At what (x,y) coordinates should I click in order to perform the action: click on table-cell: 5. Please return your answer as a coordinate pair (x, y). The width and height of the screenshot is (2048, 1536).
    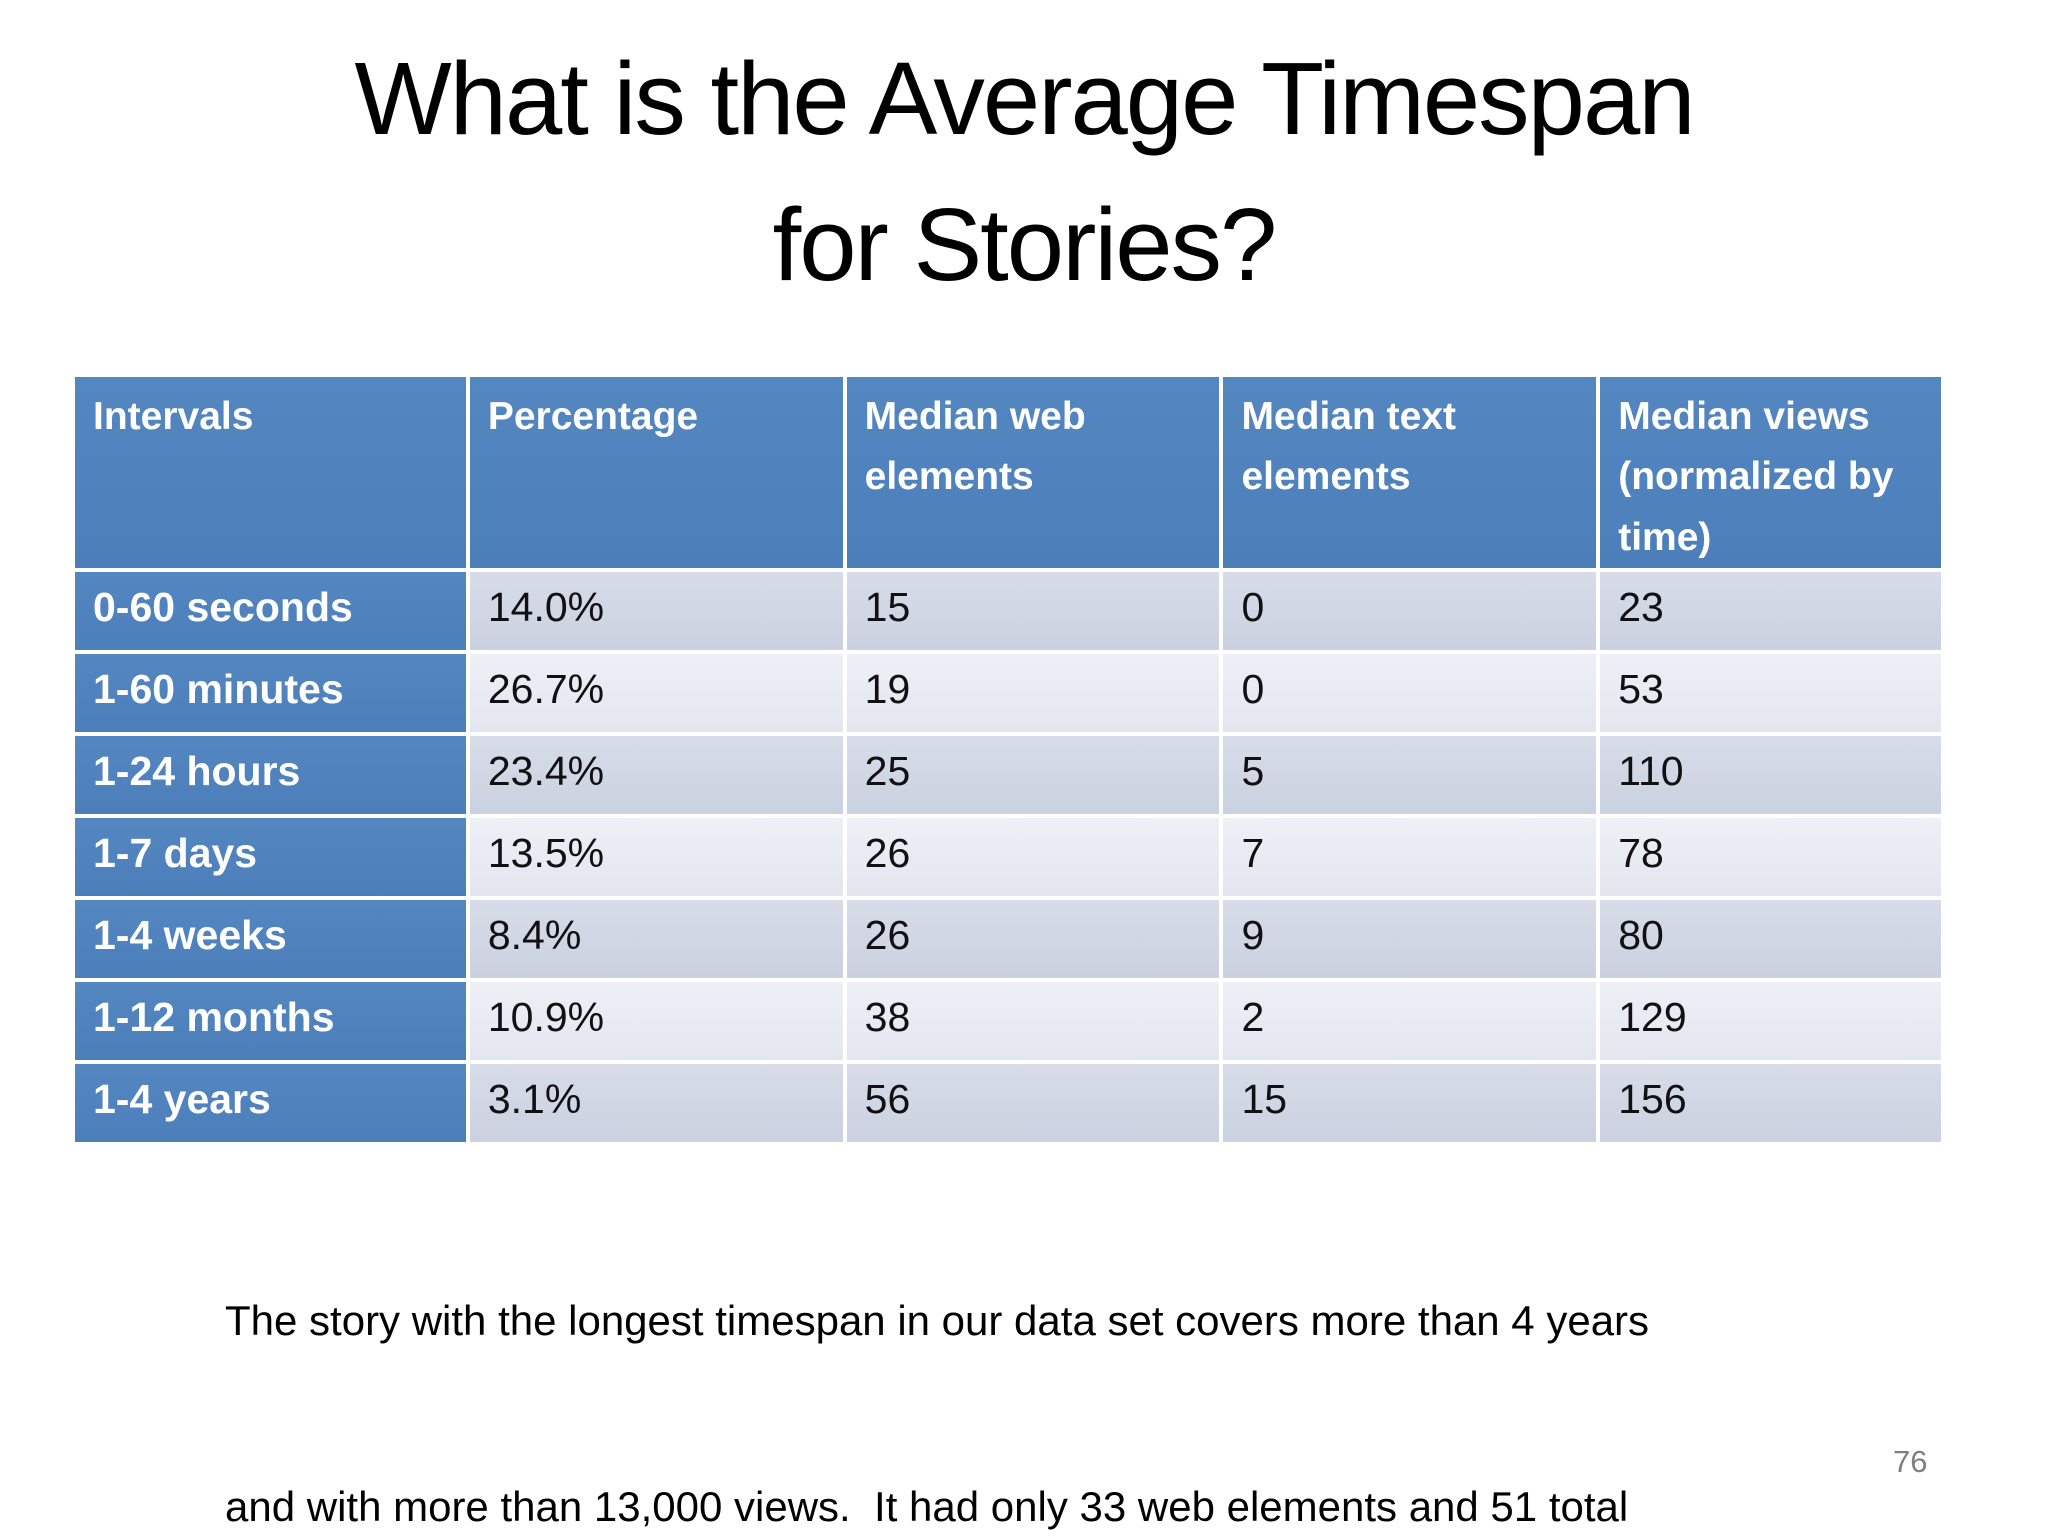
    Looking at the image, I should click on (1410, 775).